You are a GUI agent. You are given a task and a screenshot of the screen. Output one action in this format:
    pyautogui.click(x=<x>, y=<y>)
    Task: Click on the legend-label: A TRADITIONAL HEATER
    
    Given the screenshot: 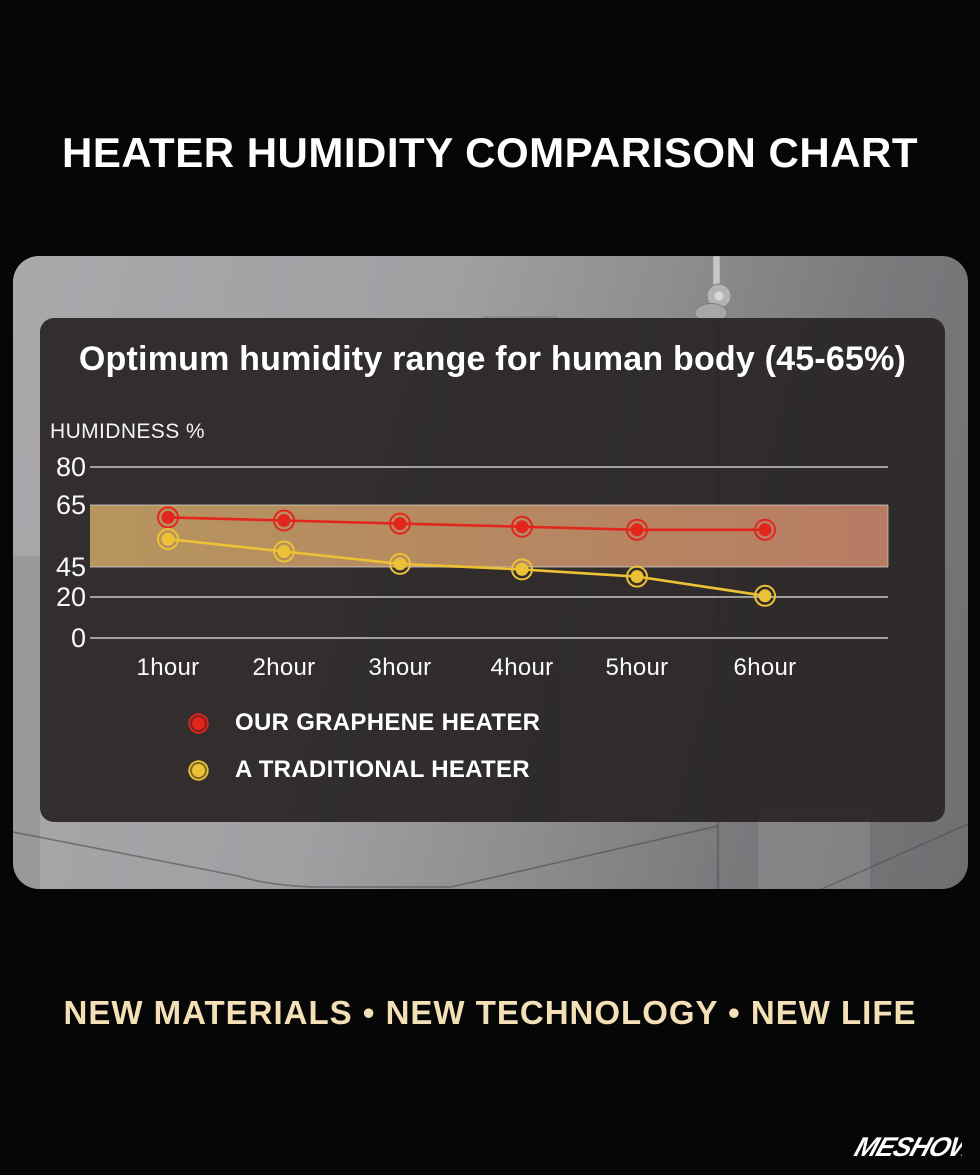 What is the action you would take?
    pyautogui.click(x=382, y=769)
    